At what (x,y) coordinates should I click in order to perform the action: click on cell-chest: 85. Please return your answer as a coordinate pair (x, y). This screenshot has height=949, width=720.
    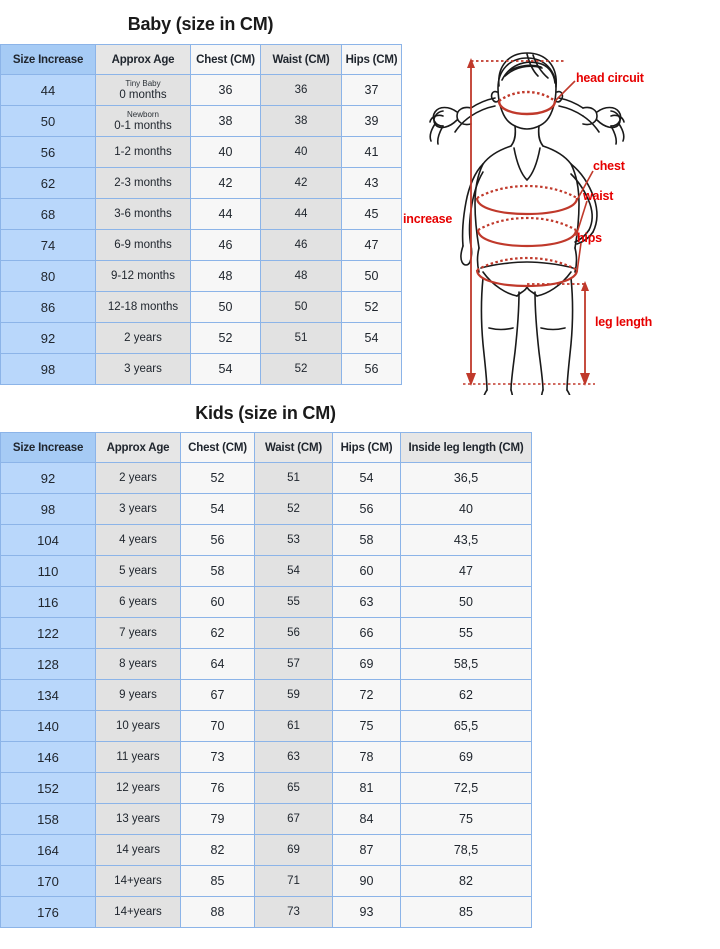
    Looking at the image, I should click on (217, 881).